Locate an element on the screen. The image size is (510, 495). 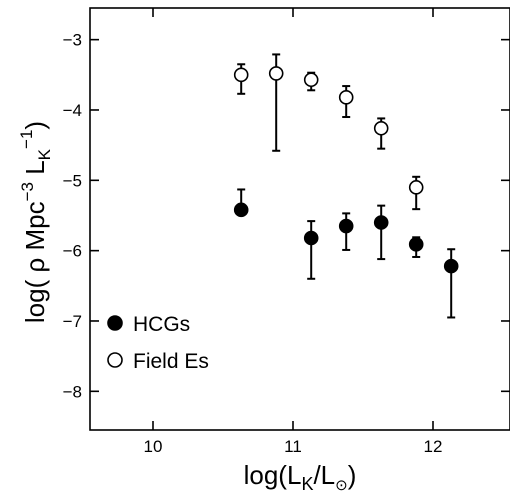
x-tick-label: 11 is located at coordinates (293, 446).